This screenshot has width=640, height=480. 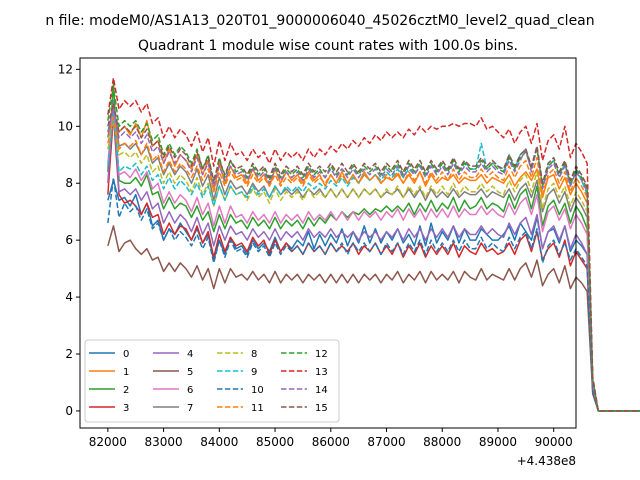 What do you see at coordinates (554, 442) in the screenshot?
I see `x-tick-label: 90000` at bounding box center [554, 442].